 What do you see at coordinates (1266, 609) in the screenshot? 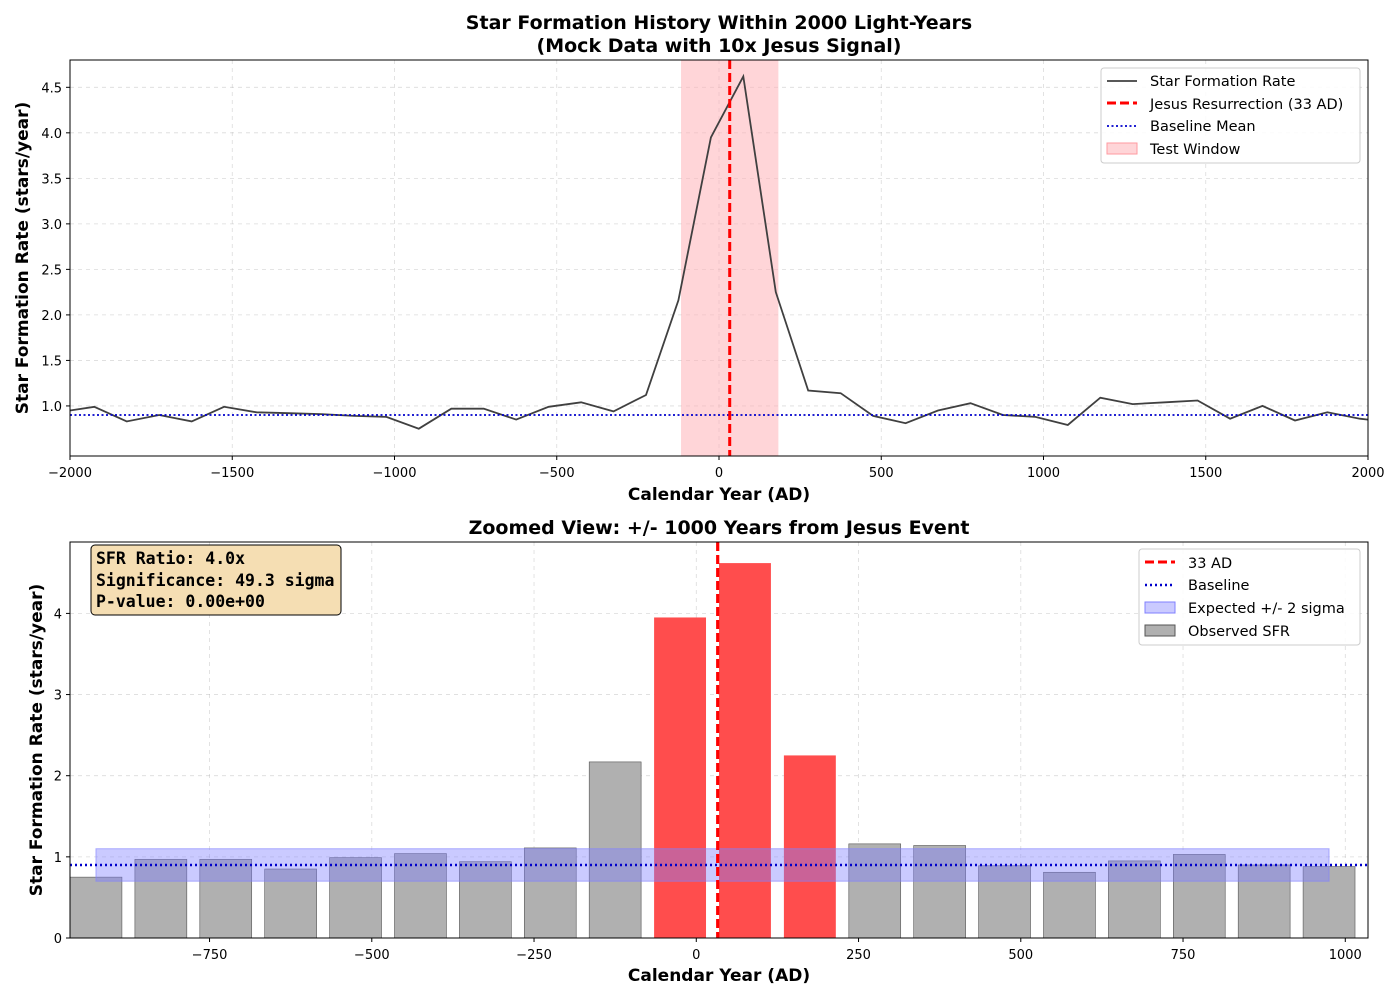
I see `legend-expected-label: Expected +/- 2 sigma` at bounding box center [1266, 609].